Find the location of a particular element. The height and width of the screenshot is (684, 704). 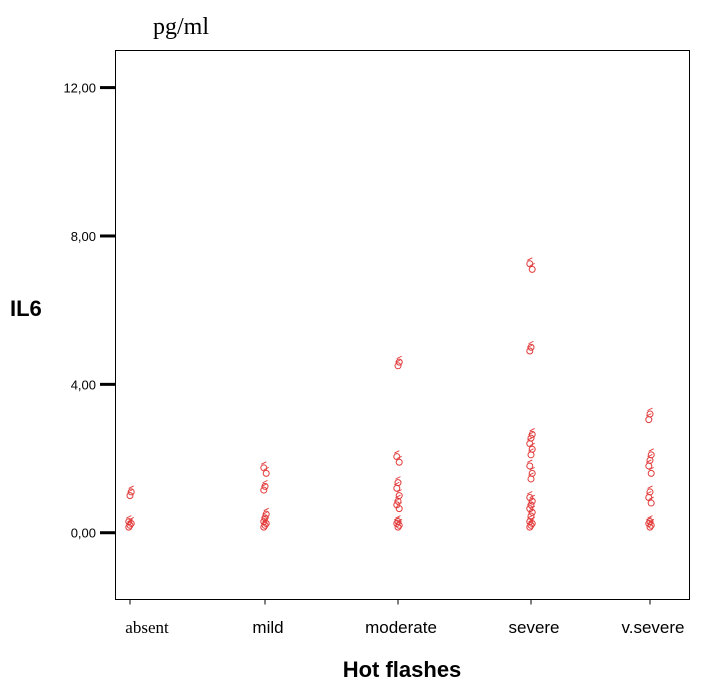

y-tick-label: 12,00 is located at coordinates (79, 88).